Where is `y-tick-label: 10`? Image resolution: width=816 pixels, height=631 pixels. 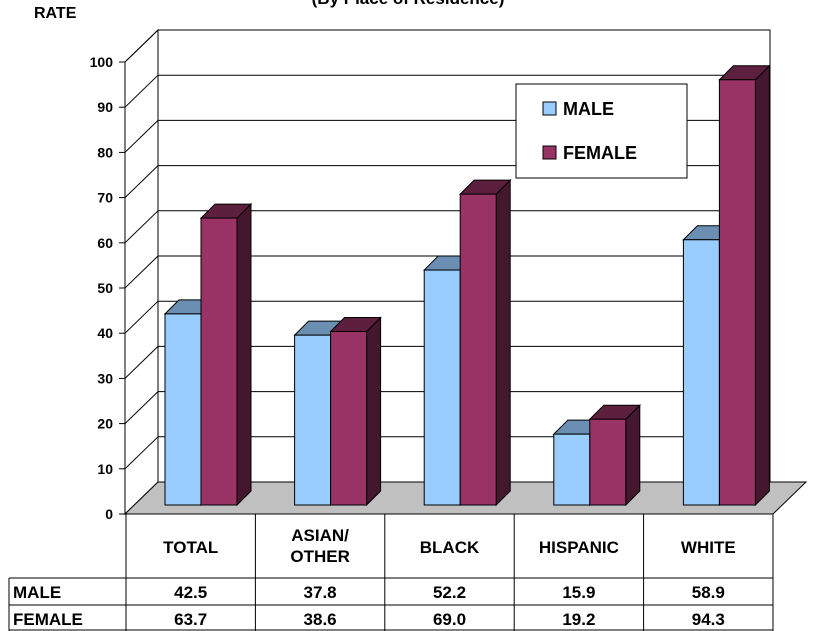 y-tick-label: 10 is located at coordinates (105, 469).